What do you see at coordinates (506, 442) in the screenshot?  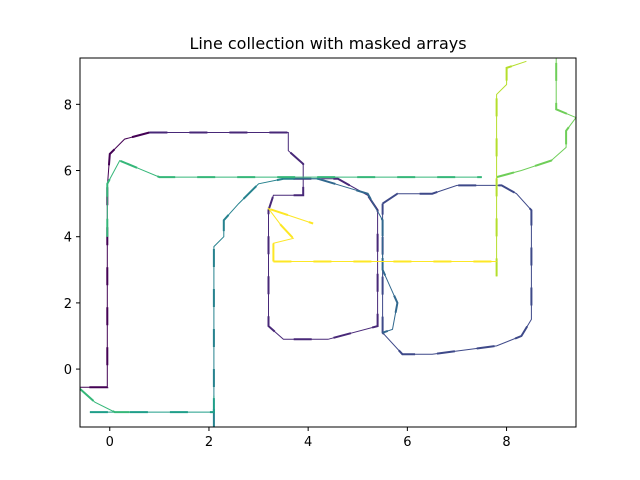 I see `x-tick-label: 8` at bounding box center [506, 442].